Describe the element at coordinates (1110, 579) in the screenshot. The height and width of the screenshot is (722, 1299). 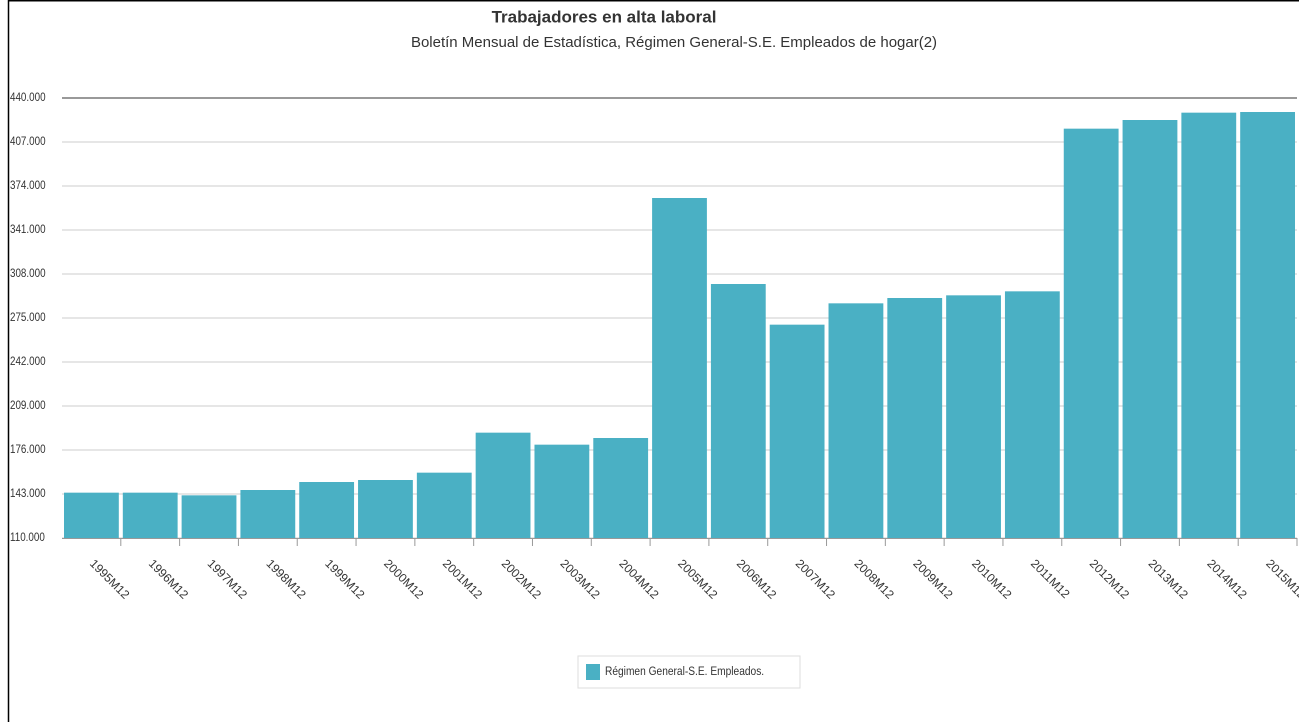
I see `x-tick-label: 2012M12` at that location.